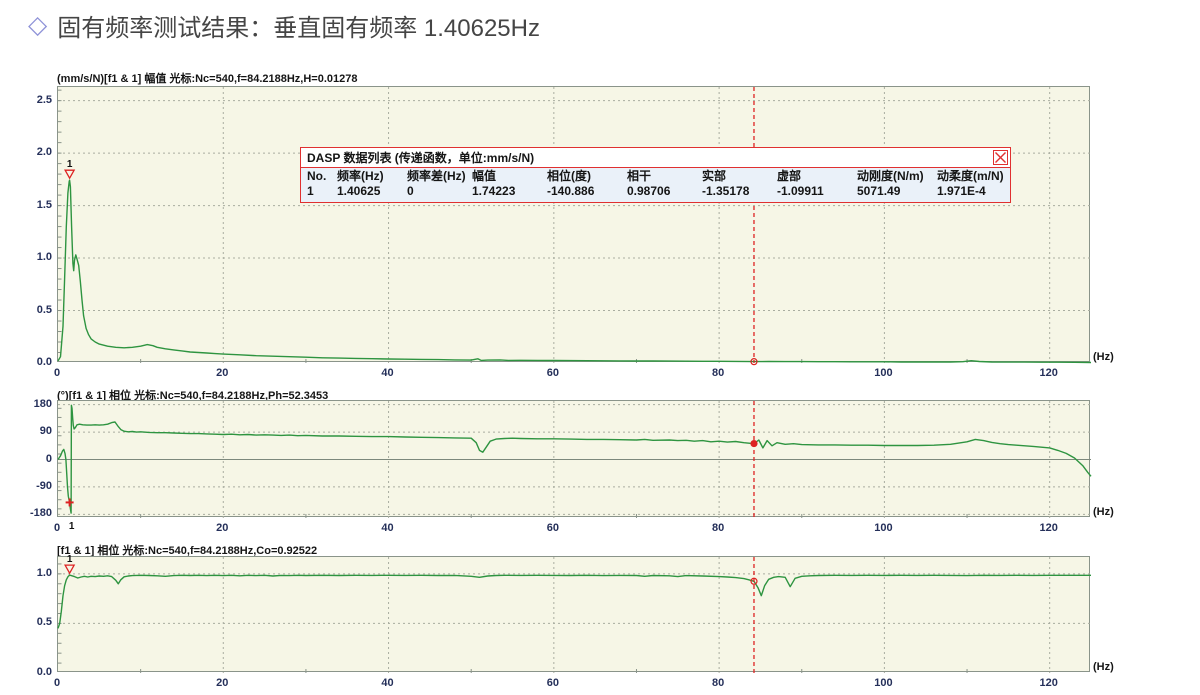  I want to click on y-tick-label: 2.5, so click(44, 99).